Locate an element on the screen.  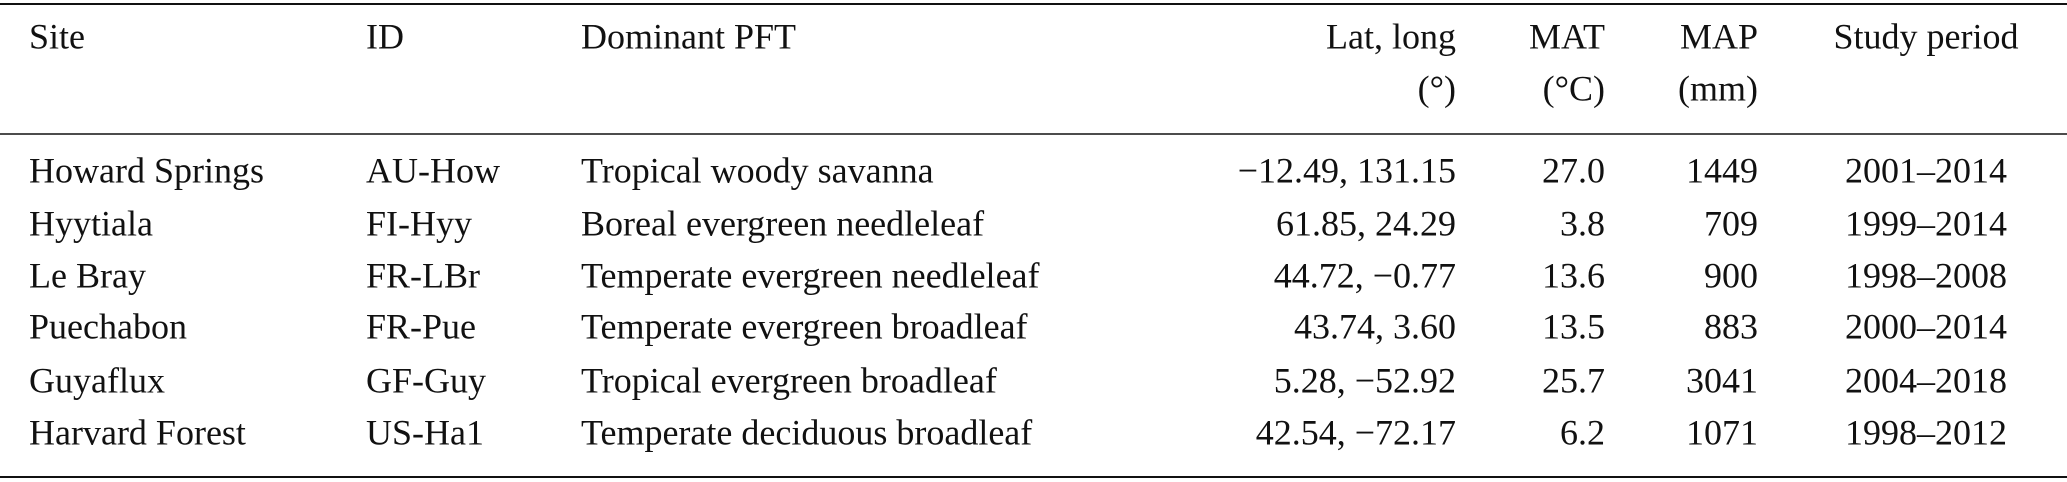
table-cell: FR-Pue is located at coordinates (421, 326).